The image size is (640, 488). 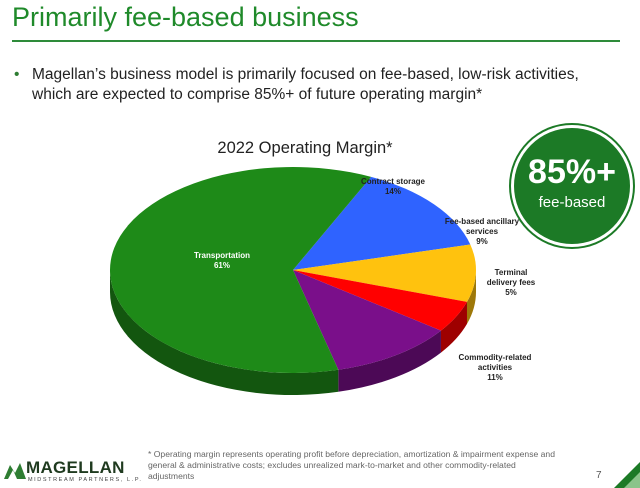 I want to click on logo-subtitle: MIDSTREAM PARTNERS, L.P., so click(x=85, y=480).